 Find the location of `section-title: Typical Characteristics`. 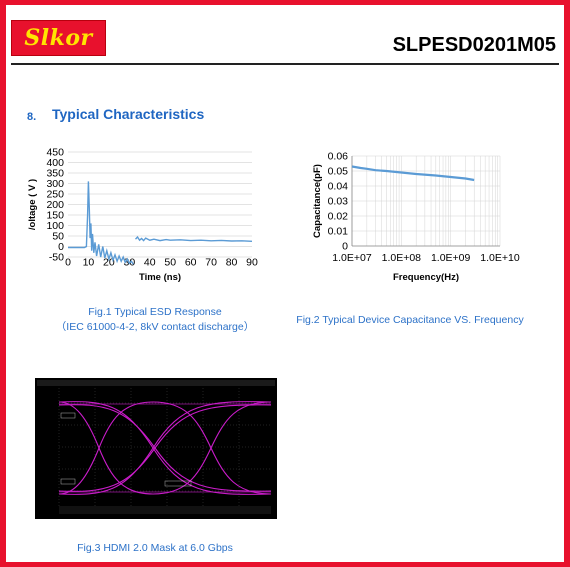

section-title: Typical Characteristics is located at coordinates (128, 114).